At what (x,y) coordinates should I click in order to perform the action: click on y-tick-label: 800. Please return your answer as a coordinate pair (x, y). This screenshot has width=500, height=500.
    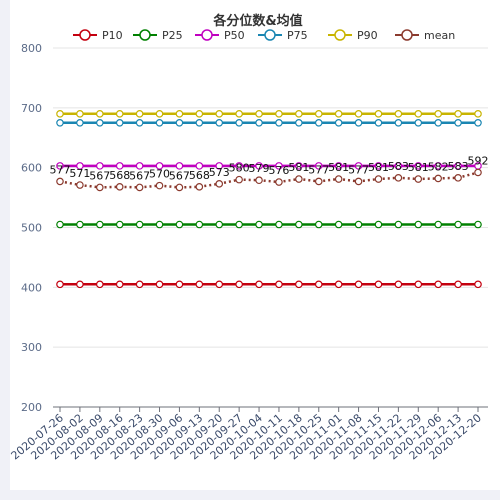
    Looking at the image, I should click on (31, 48).